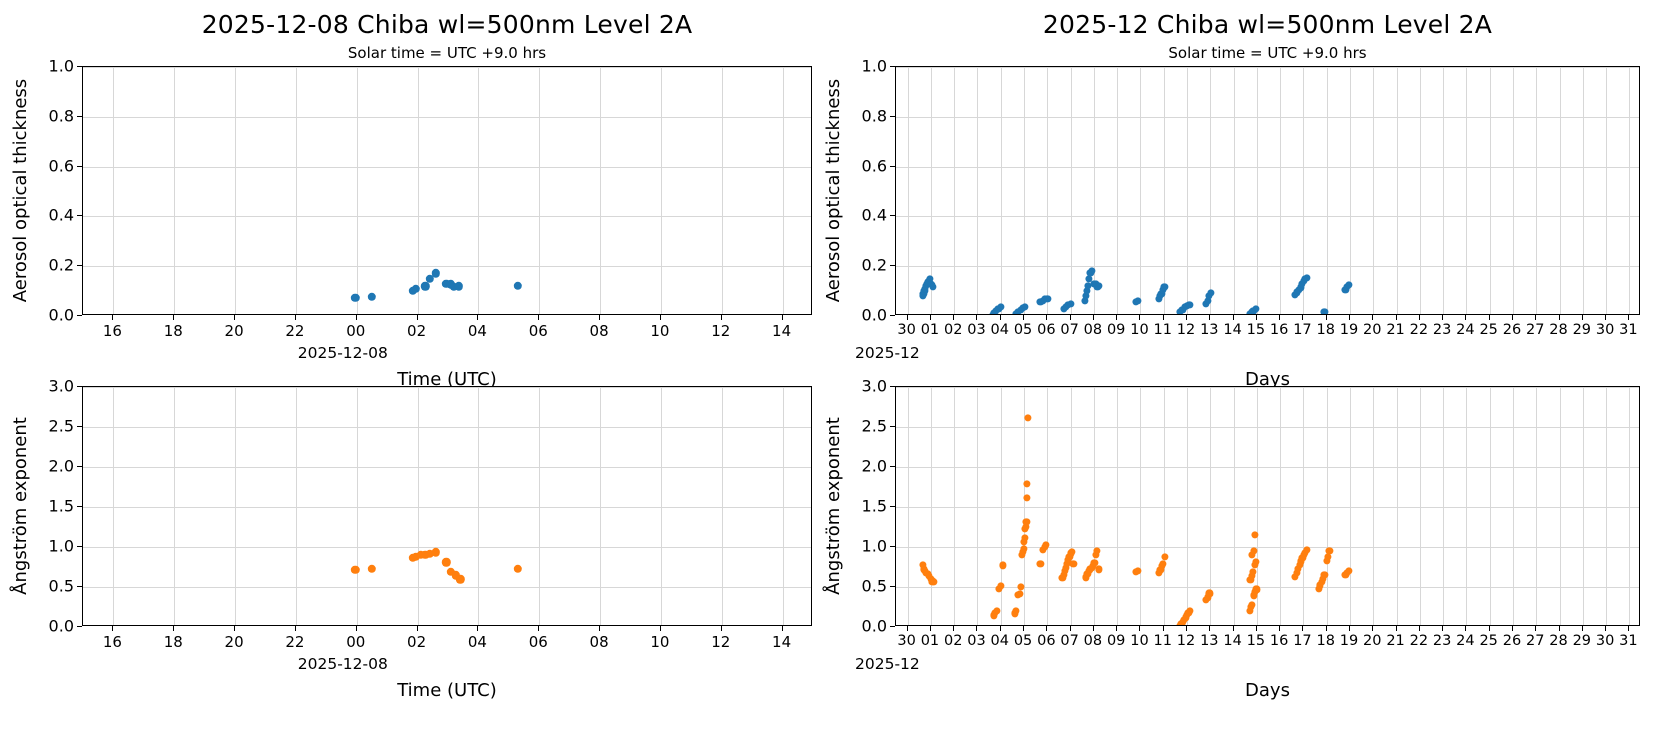  I want to click on bottom_right-date-annotation: 2025-12, so click(887, 664).